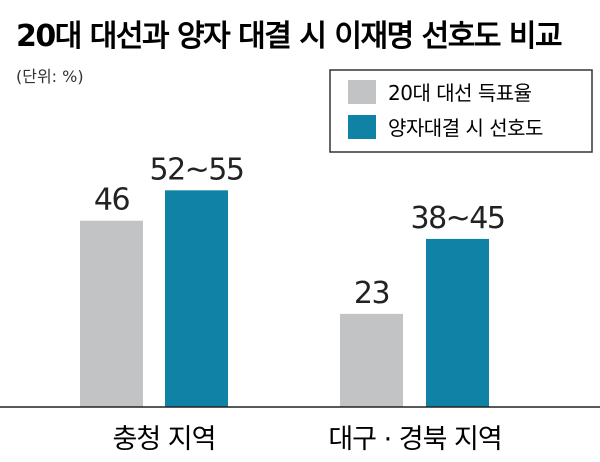  I want to click on legend-swatch-gray, so click(362, 92).